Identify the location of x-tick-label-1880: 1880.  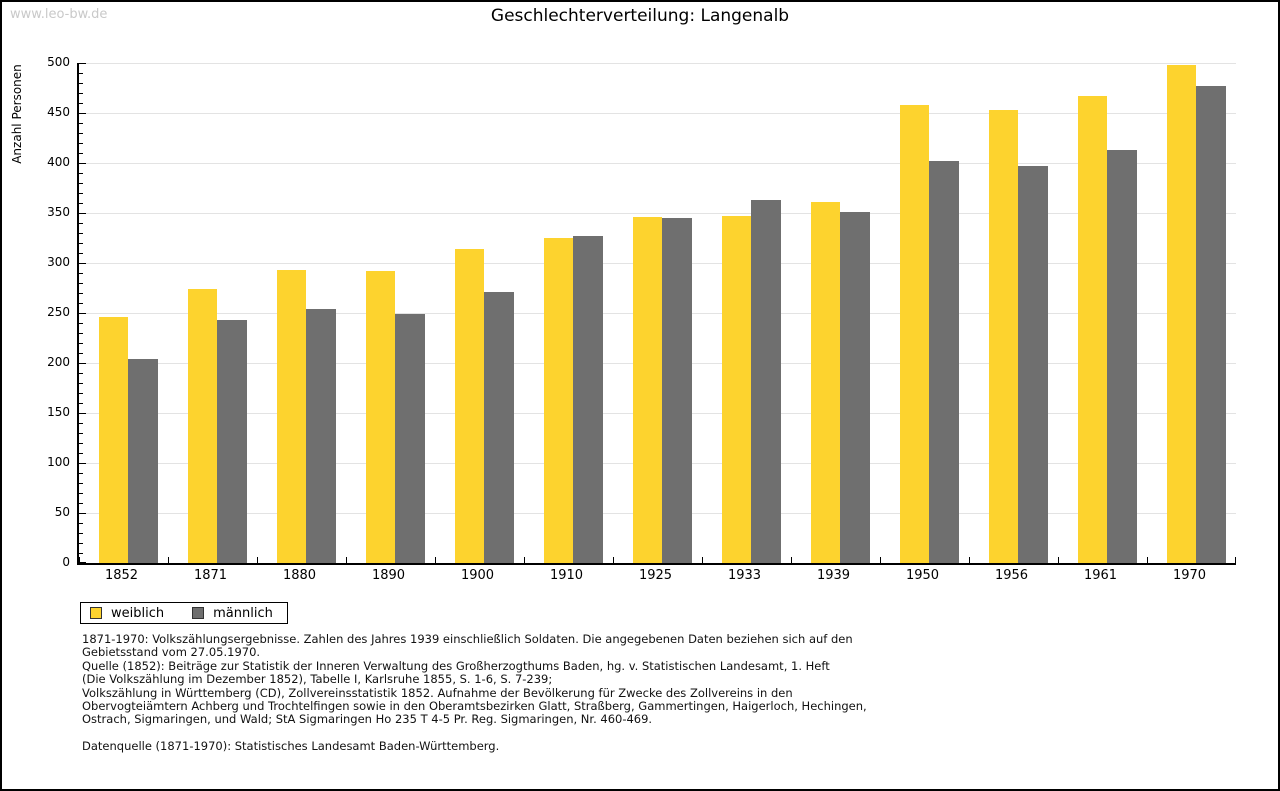
(299, 575).